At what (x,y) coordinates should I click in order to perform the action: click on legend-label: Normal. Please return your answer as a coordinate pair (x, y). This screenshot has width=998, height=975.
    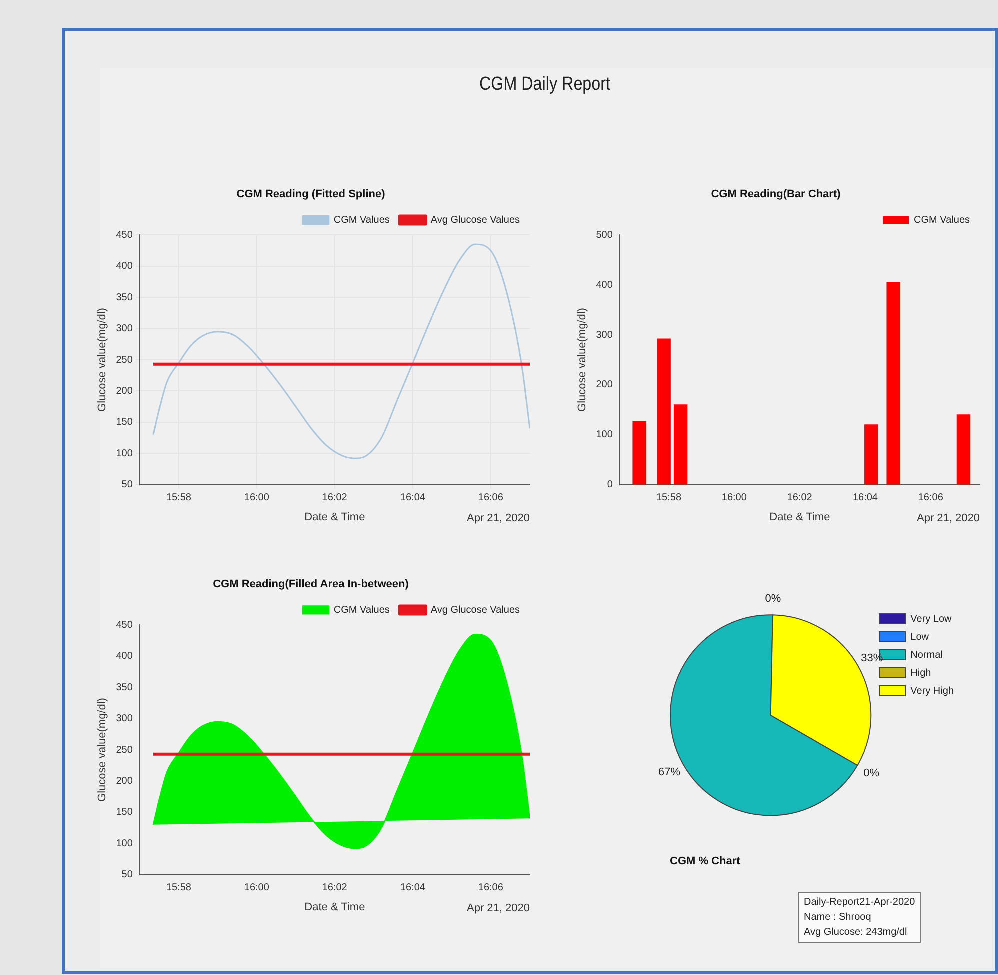
    Looking at the image, I should click on (926, 655).